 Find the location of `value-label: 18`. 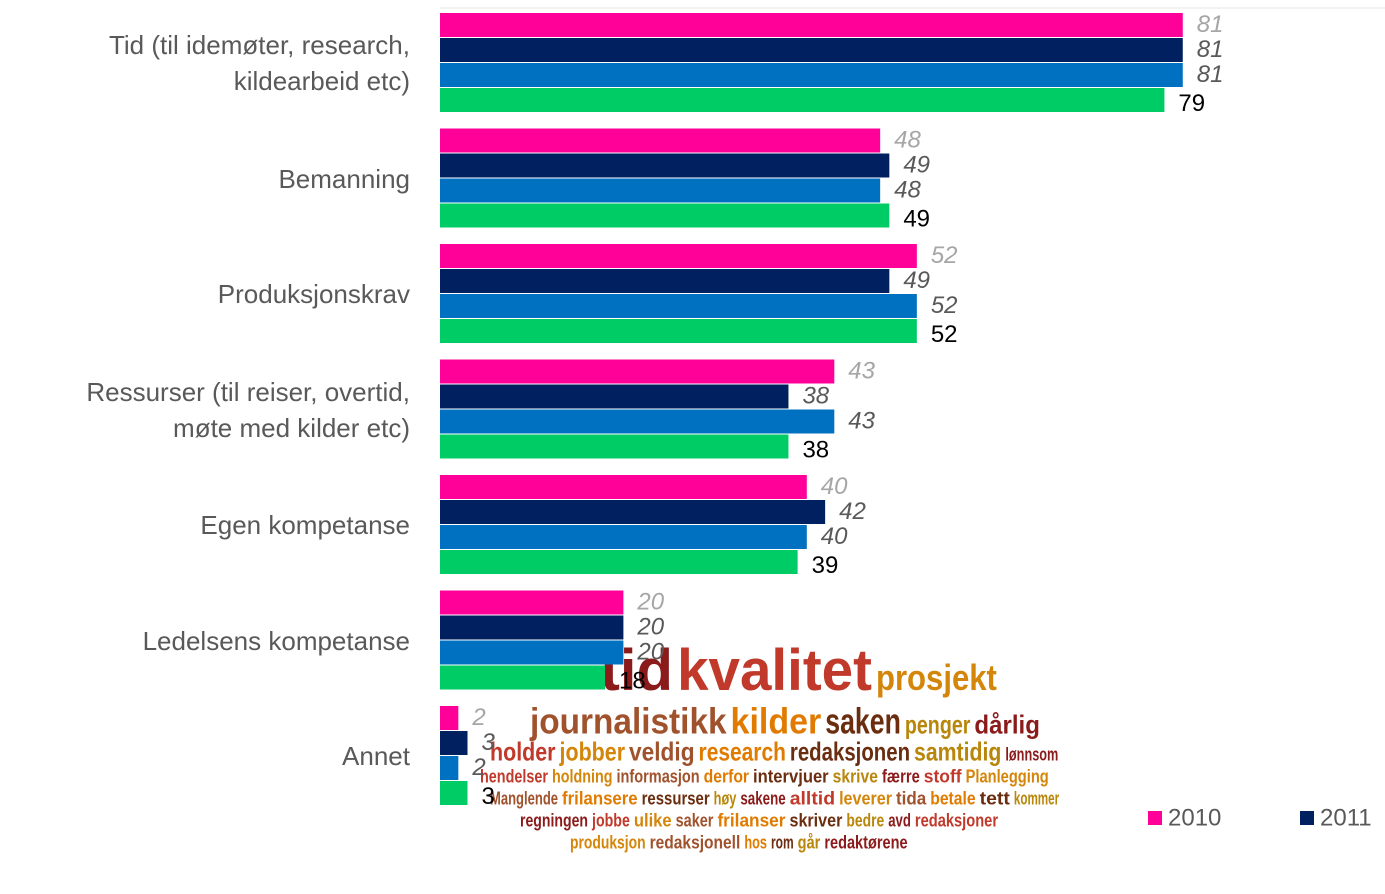

value-label: 18 is located at coordinates (632, 680).